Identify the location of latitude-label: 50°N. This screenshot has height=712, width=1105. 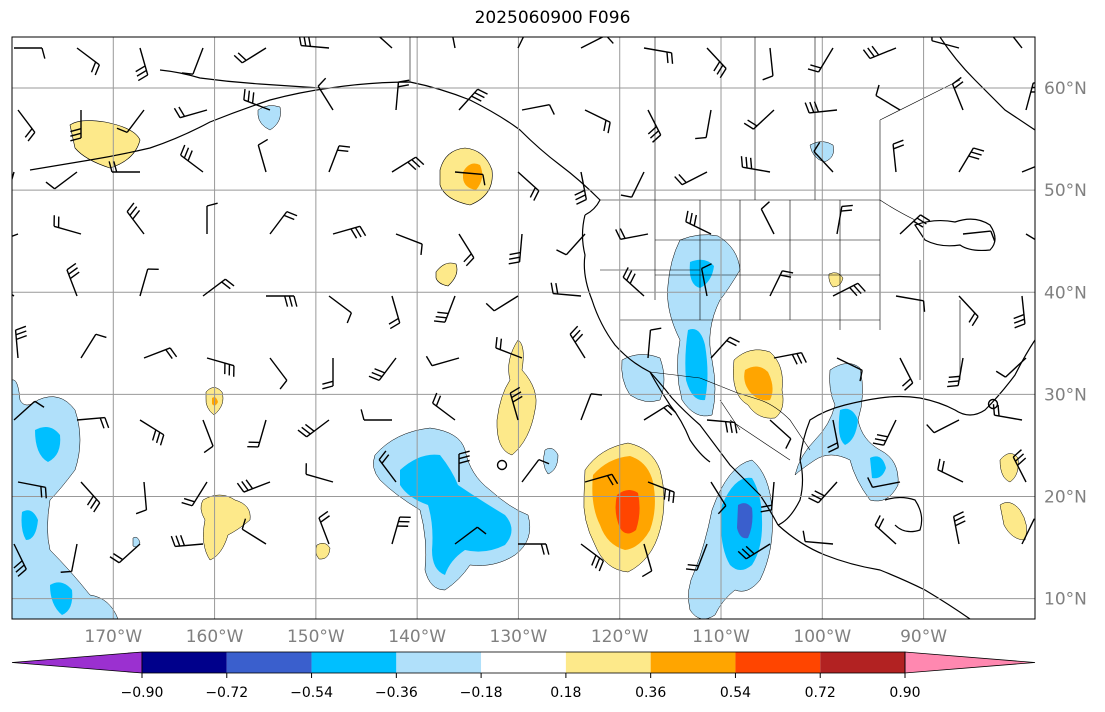
(1065, 191).